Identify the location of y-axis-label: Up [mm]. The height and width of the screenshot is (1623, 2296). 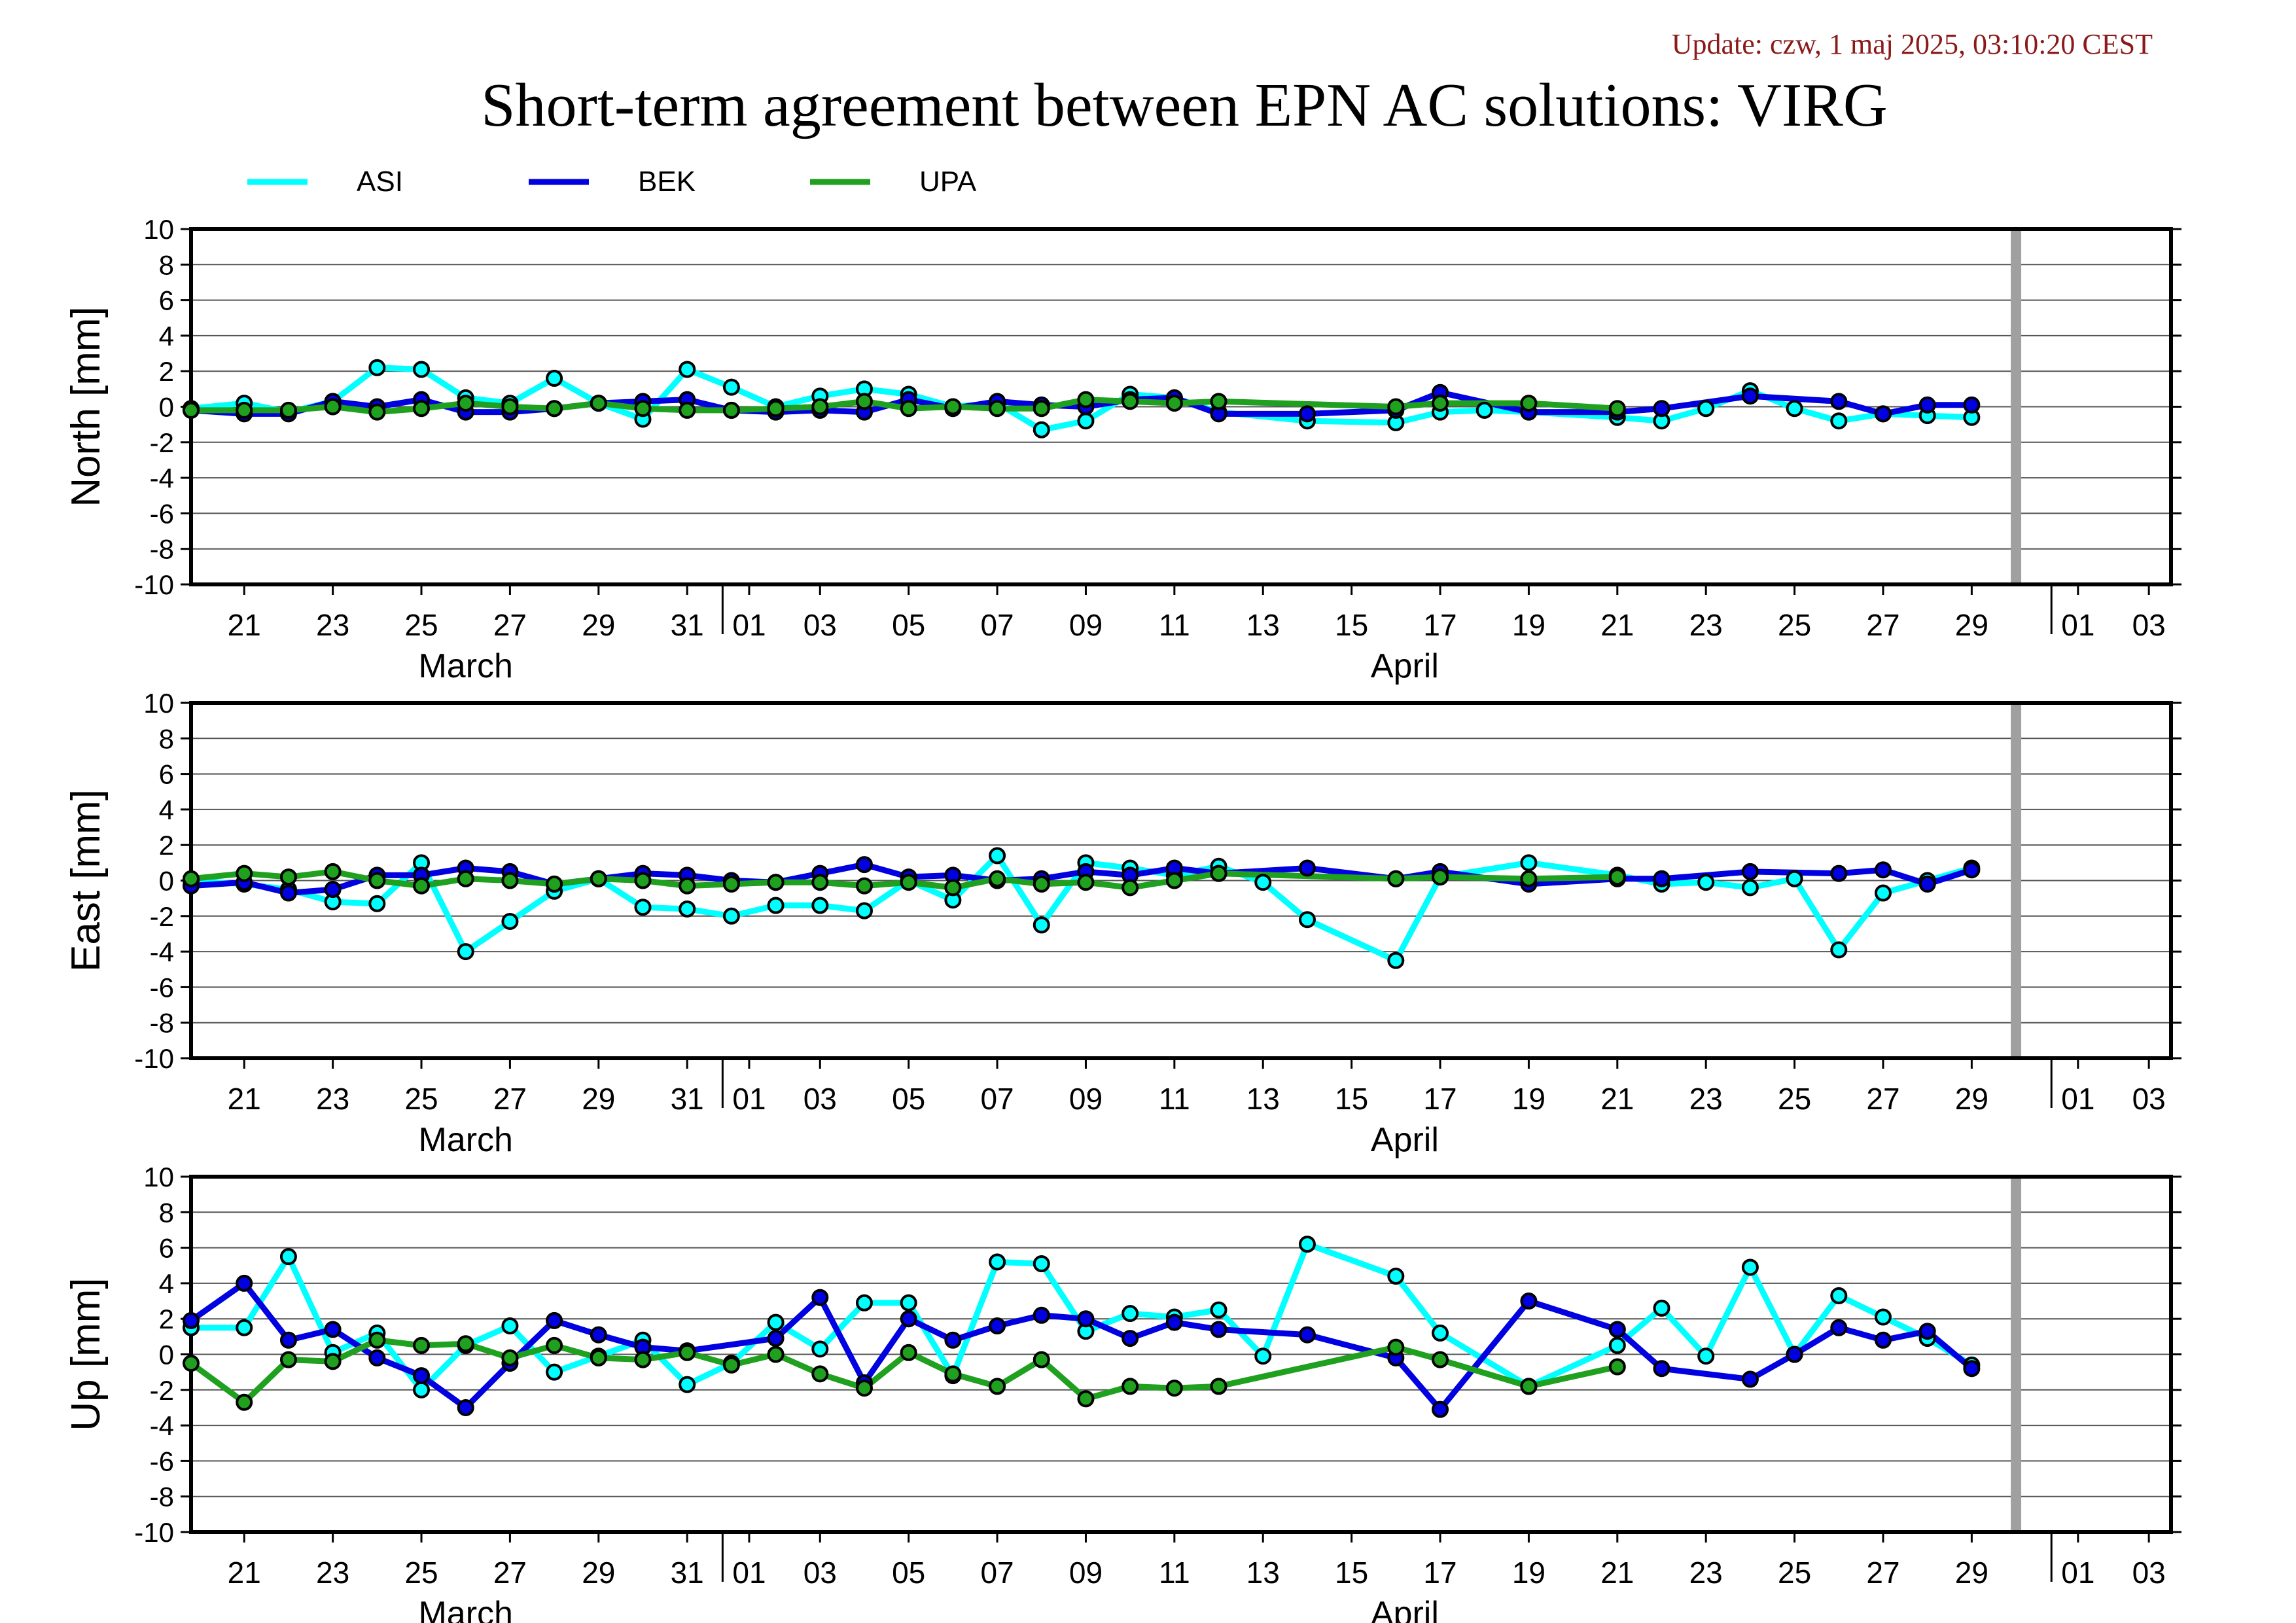
(86, 1354).